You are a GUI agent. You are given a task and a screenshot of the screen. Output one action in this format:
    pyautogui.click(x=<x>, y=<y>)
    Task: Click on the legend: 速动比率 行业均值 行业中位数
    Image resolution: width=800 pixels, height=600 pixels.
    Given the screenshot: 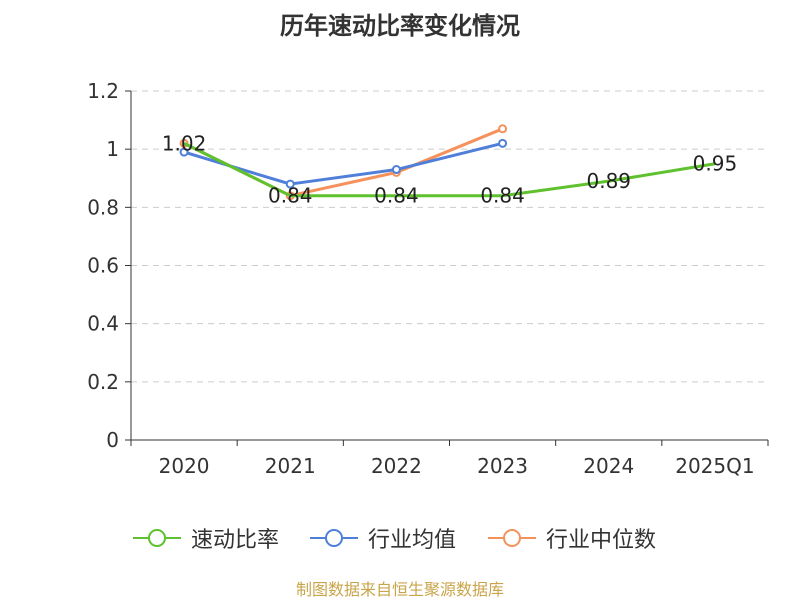 What is the action you would take?
    pyautogui.click(x=400, y=538)
    